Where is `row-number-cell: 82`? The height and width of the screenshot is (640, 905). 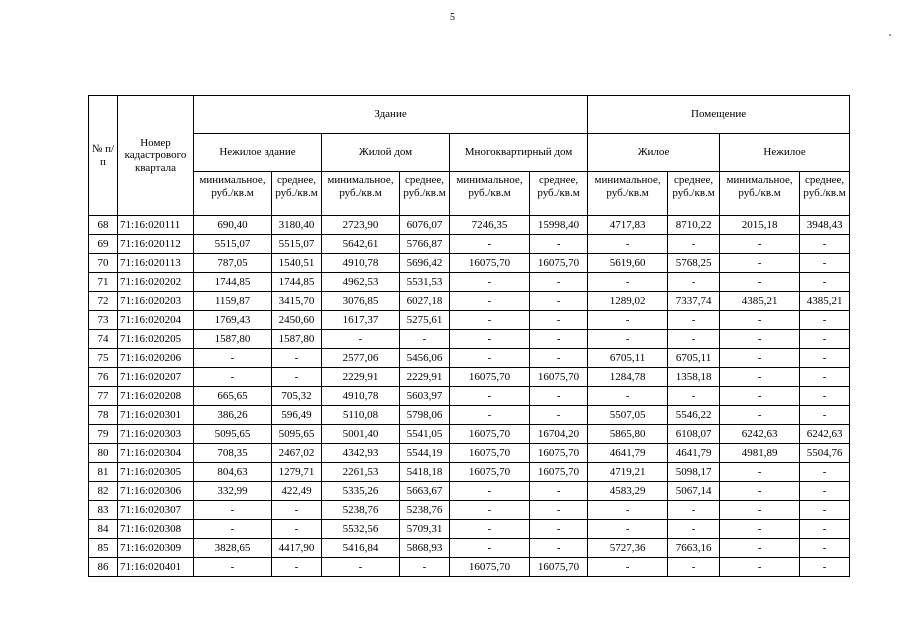
row-number-cell: 82 is located at coordinates (103, 491).